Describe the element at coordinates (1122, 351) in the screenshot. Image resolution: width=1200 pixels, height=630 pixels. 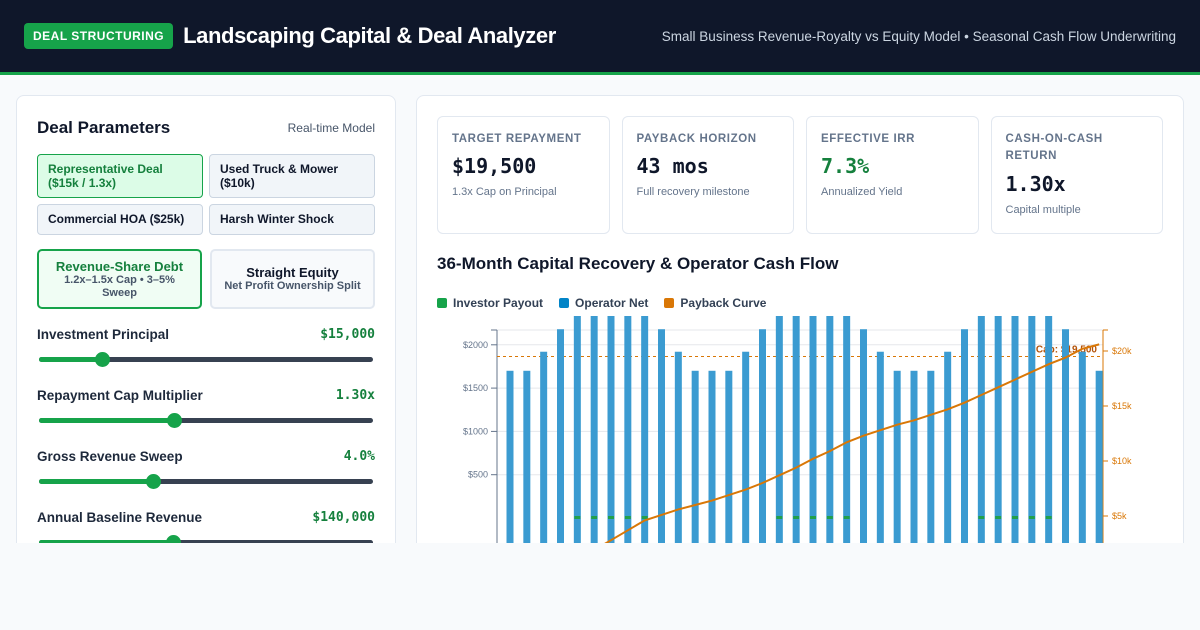
I see `y-tick-label-right: $20k` at that location.